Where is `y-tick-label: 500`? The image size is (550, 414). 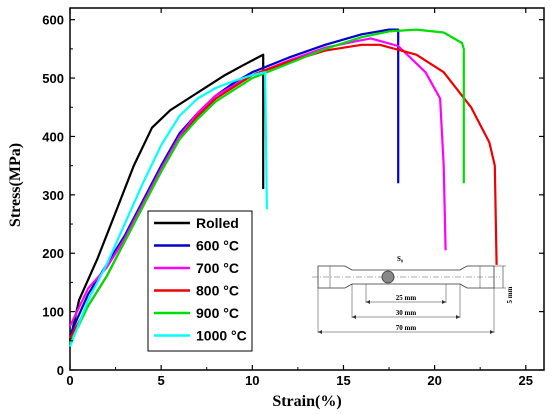
y-tick-label: 500 is located at coordinates (53, 78).